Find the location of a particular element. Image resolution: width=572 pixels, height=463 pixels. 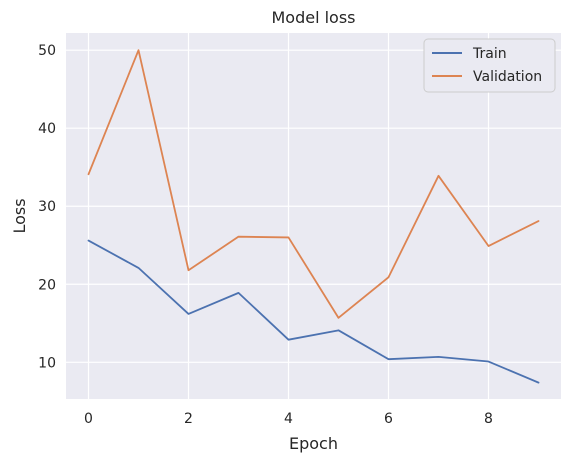

y-tick-label: 10 is located at coordinates (47, 363).